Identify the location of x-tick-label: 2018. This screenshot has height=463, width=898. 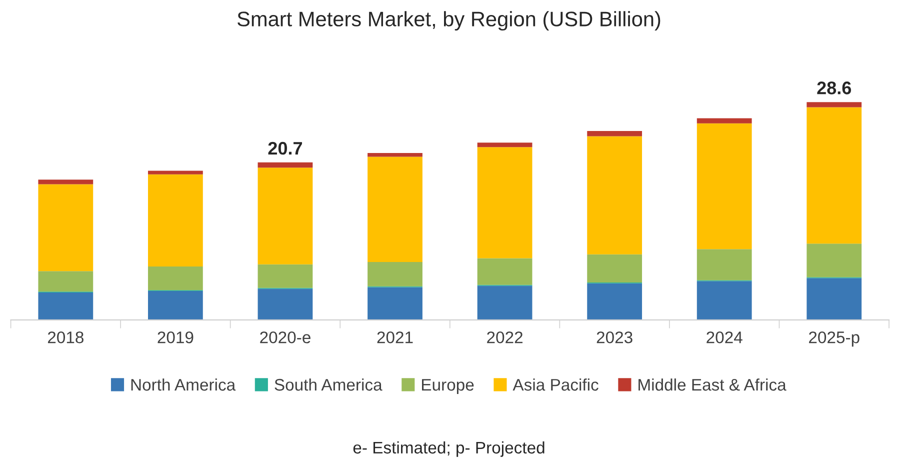
(66, 337).